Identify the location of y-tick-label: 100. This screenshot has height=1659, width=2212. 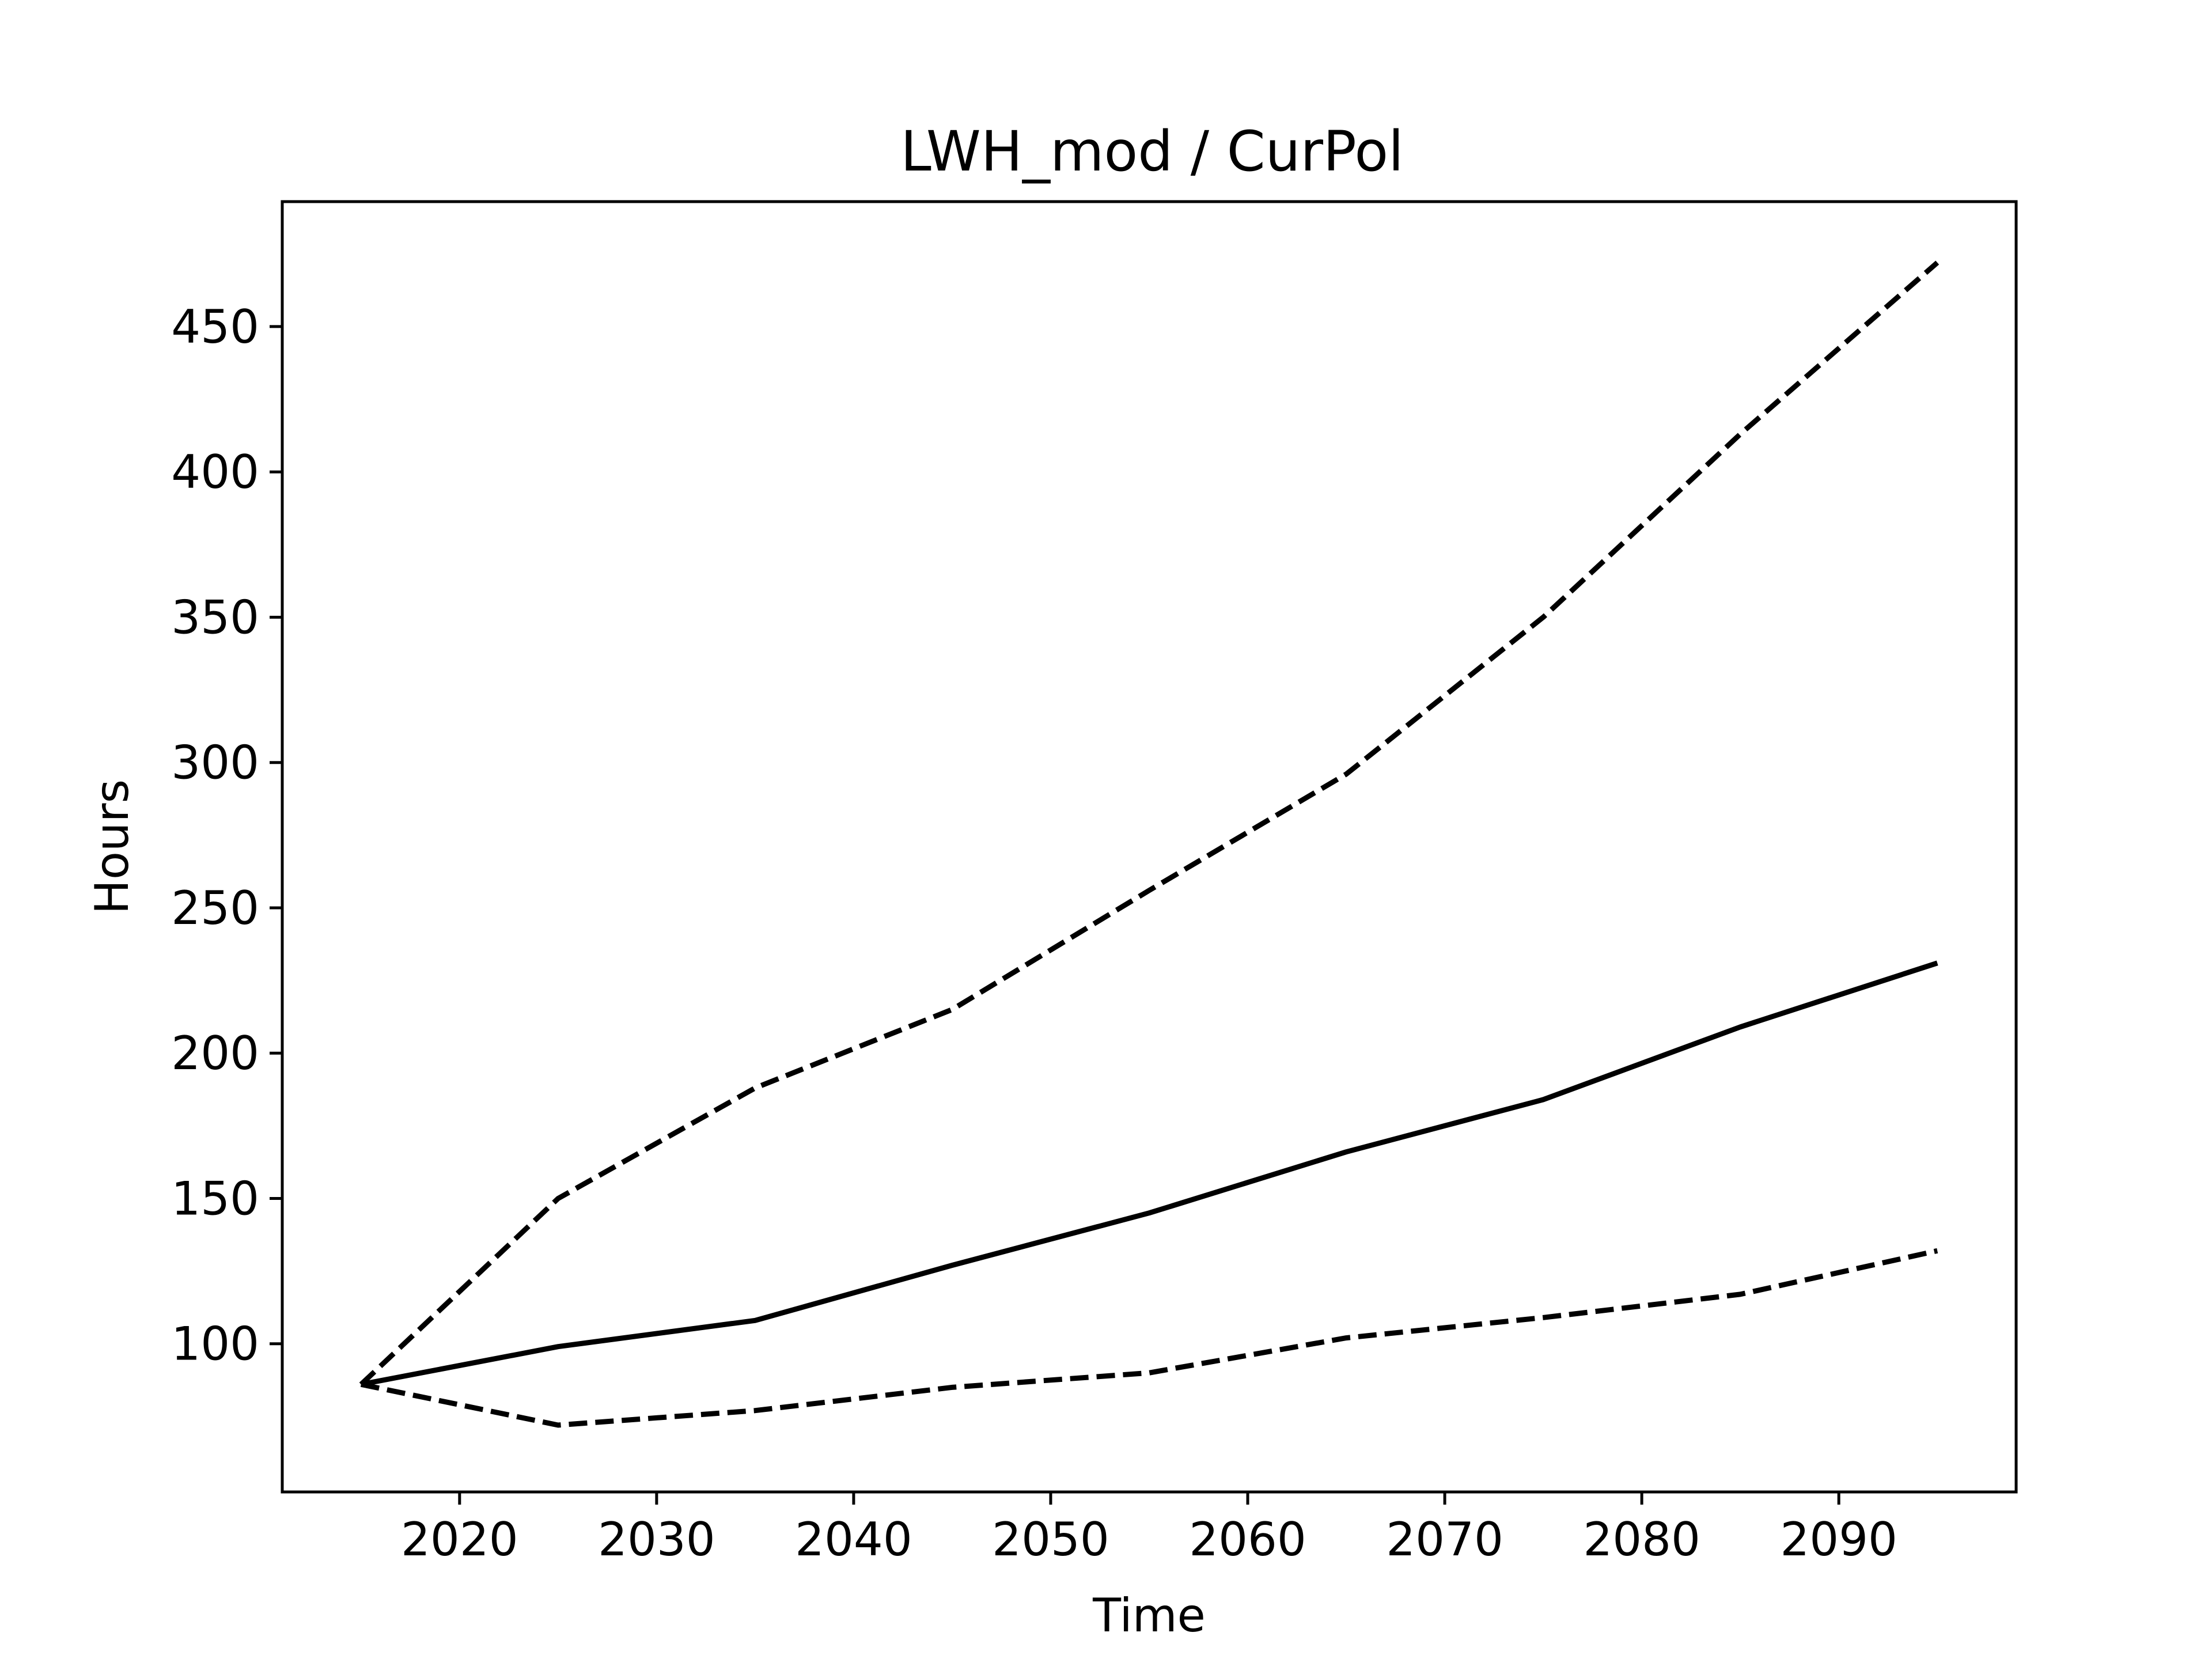
(215, 1344).